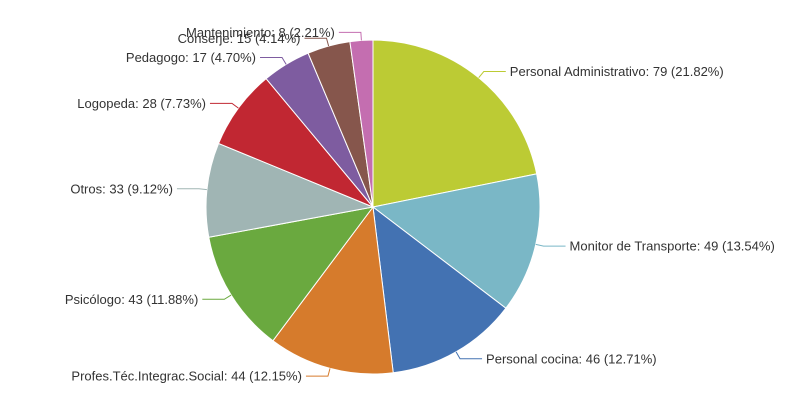  What do you see at coordinates (350, 36) in the screenshot?
I see `leader-line-mantenimiento` at bounding box center [350, 36].